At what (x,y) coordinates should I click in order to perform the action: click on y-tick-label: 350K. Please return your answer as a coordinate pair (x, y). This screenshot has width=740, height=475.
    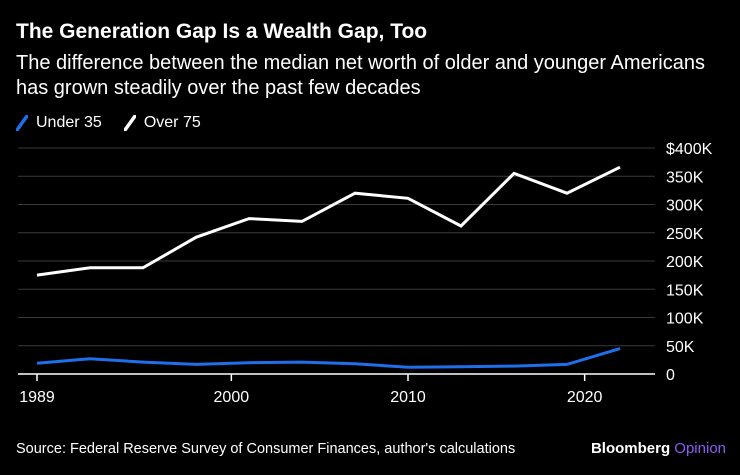
    Looking at the image, I should click on (685, 177).